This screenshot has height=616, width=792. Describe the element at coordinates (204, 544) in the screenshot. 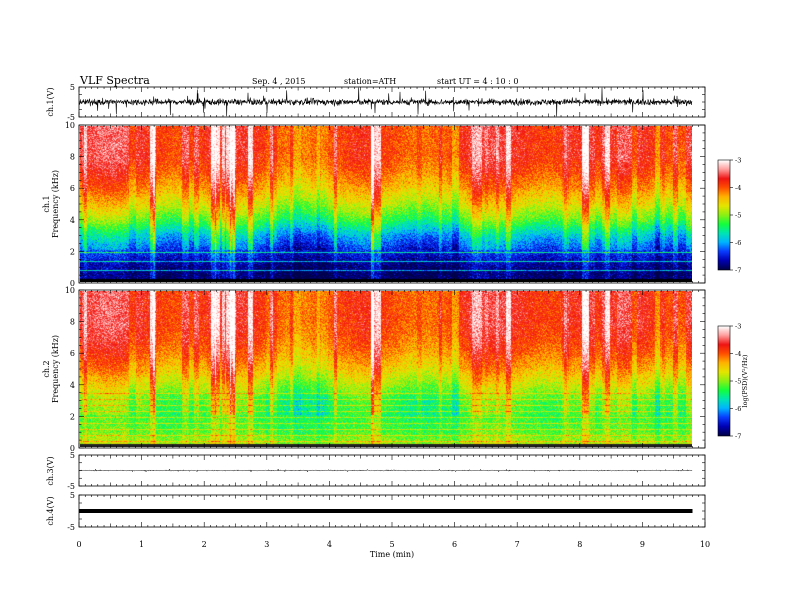

I see `x-tick-label: 2` at that location.